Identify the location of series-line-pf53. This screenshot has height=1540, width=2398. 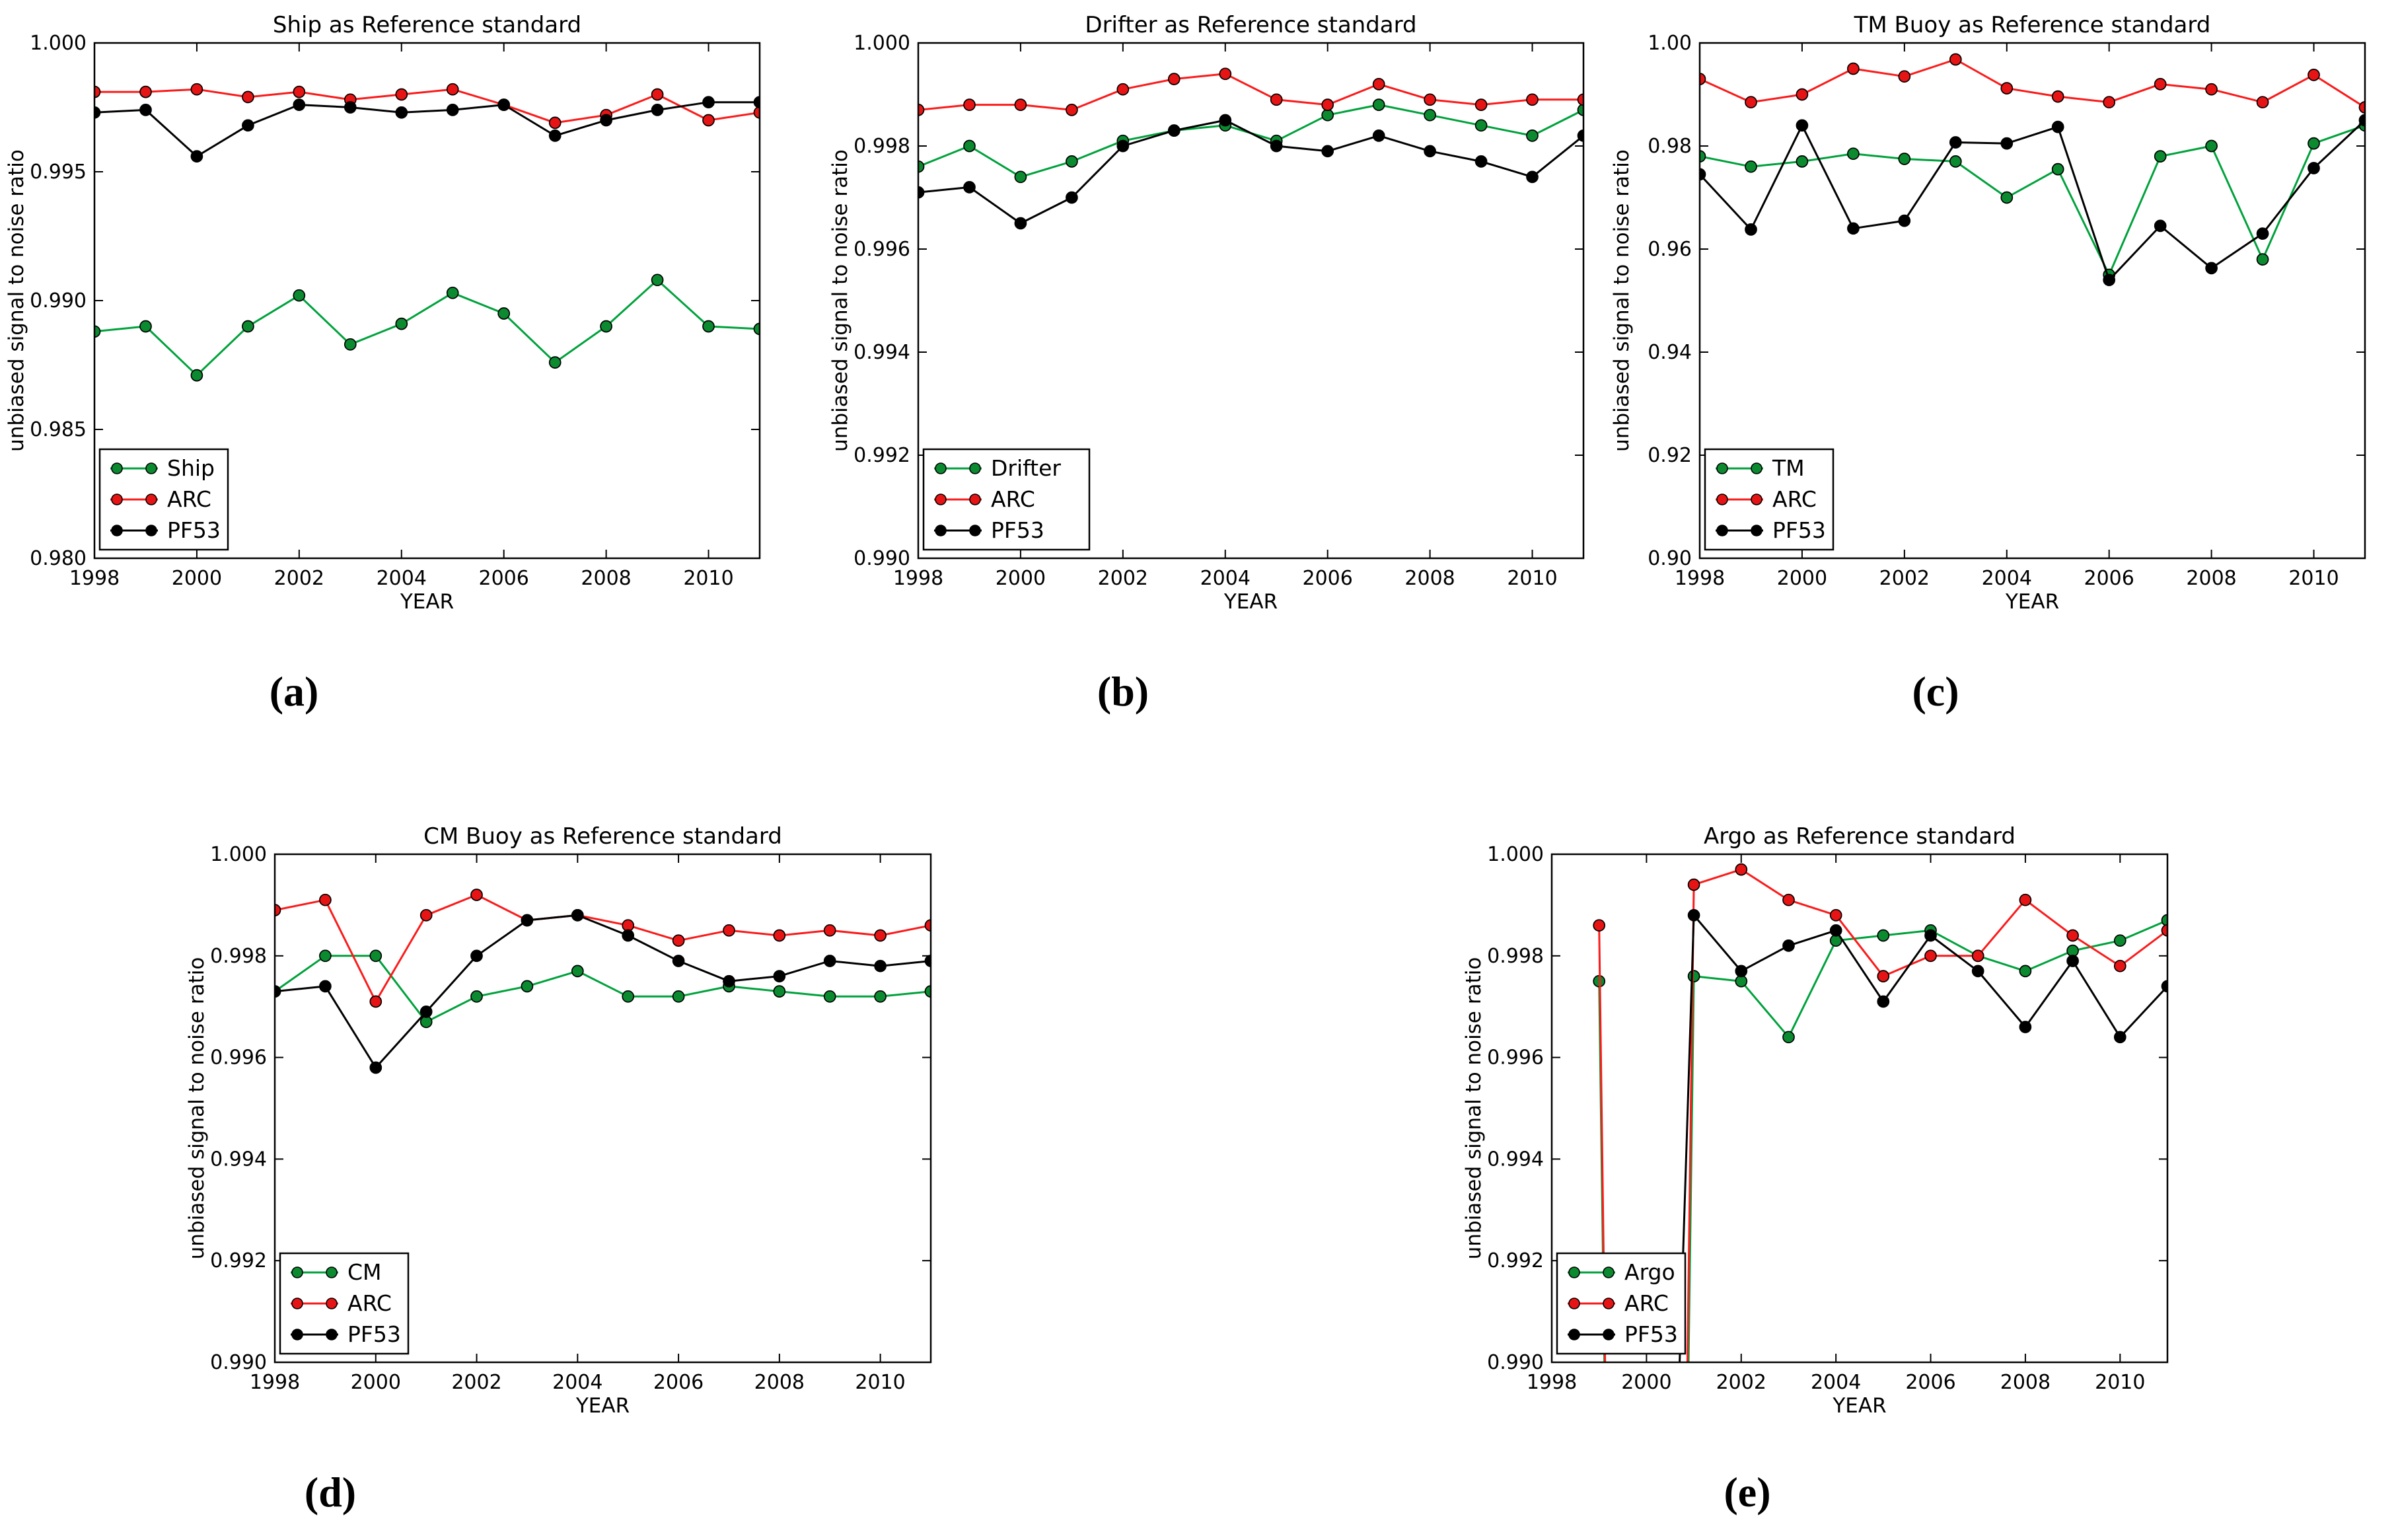
(1923, 1138).